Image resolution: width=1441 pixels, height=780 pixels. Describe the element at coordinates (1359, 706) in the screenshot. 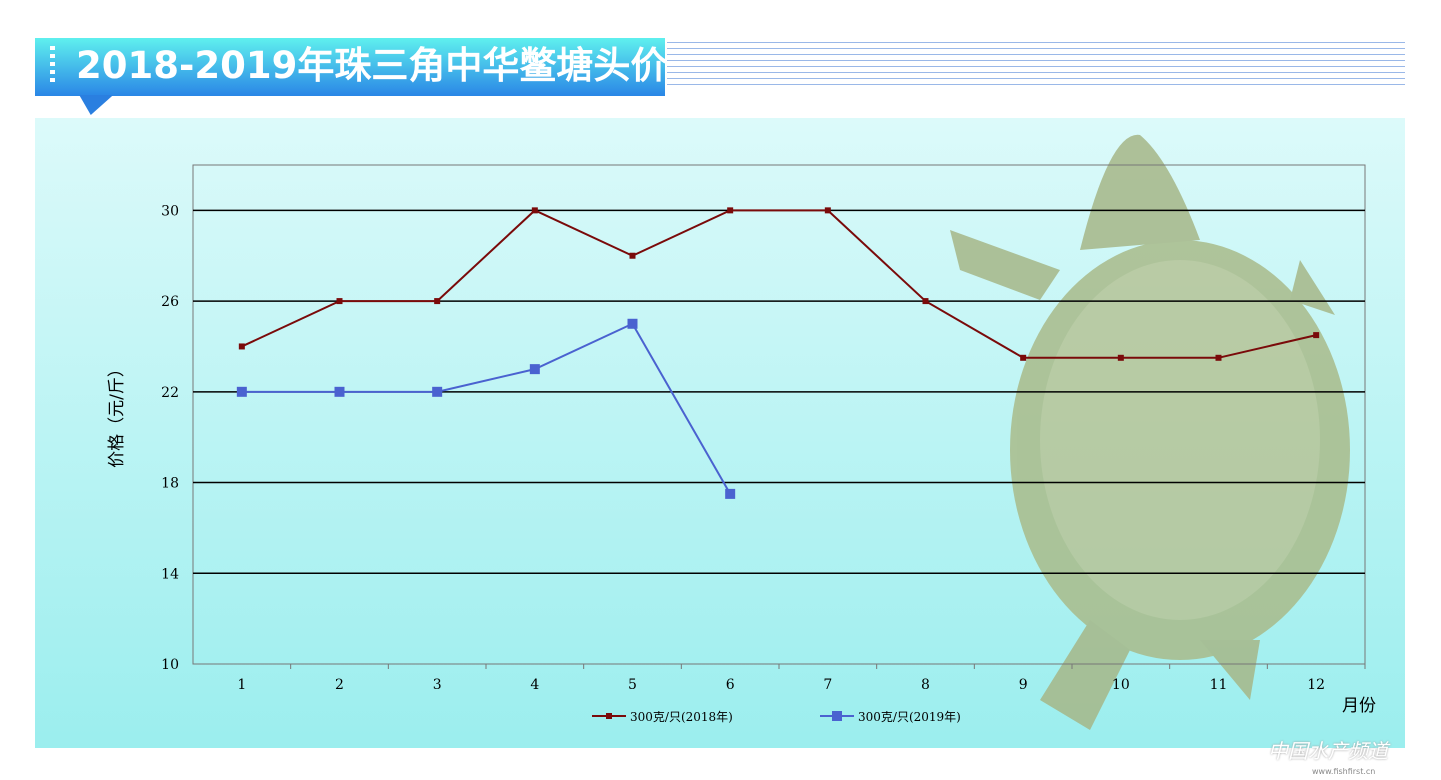

I see `x-axis-label: 月份` at that location.